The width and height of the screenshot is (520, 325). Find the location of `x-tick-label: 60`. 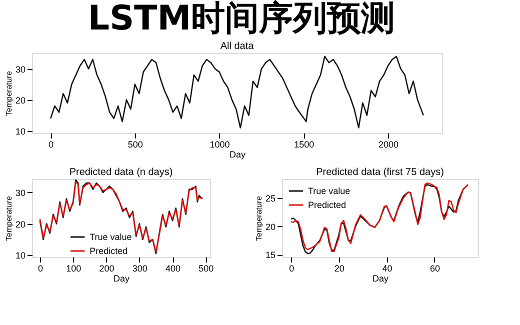

x-tick-label: 60 is located at coordinates (435, 269).